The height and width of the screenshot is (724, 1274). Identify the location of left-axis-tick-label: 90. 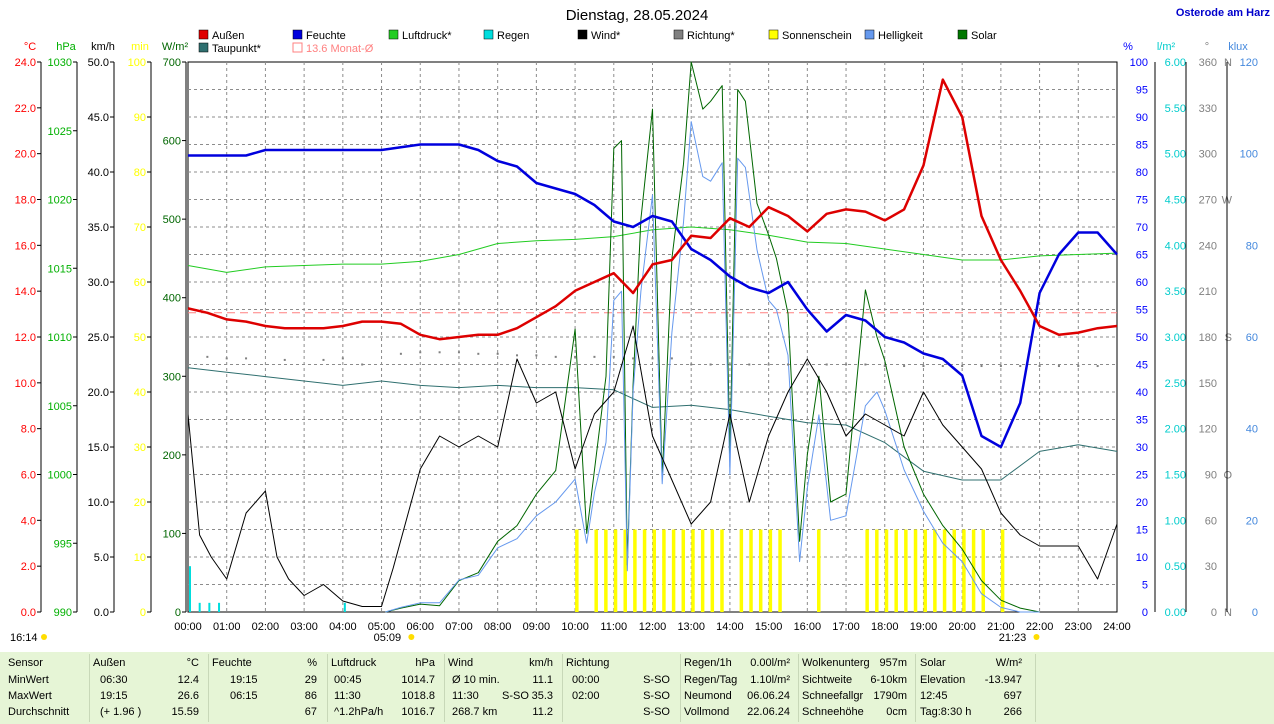
(140, 118).